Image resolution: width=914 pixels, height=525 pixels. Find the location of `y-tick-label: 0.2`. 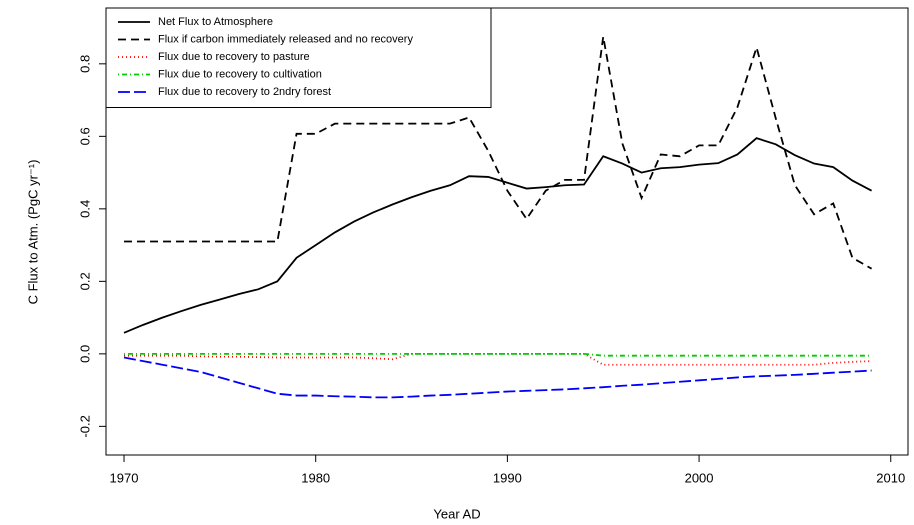

y-tick-label: 0.2 is located at coordinates (84, 281).